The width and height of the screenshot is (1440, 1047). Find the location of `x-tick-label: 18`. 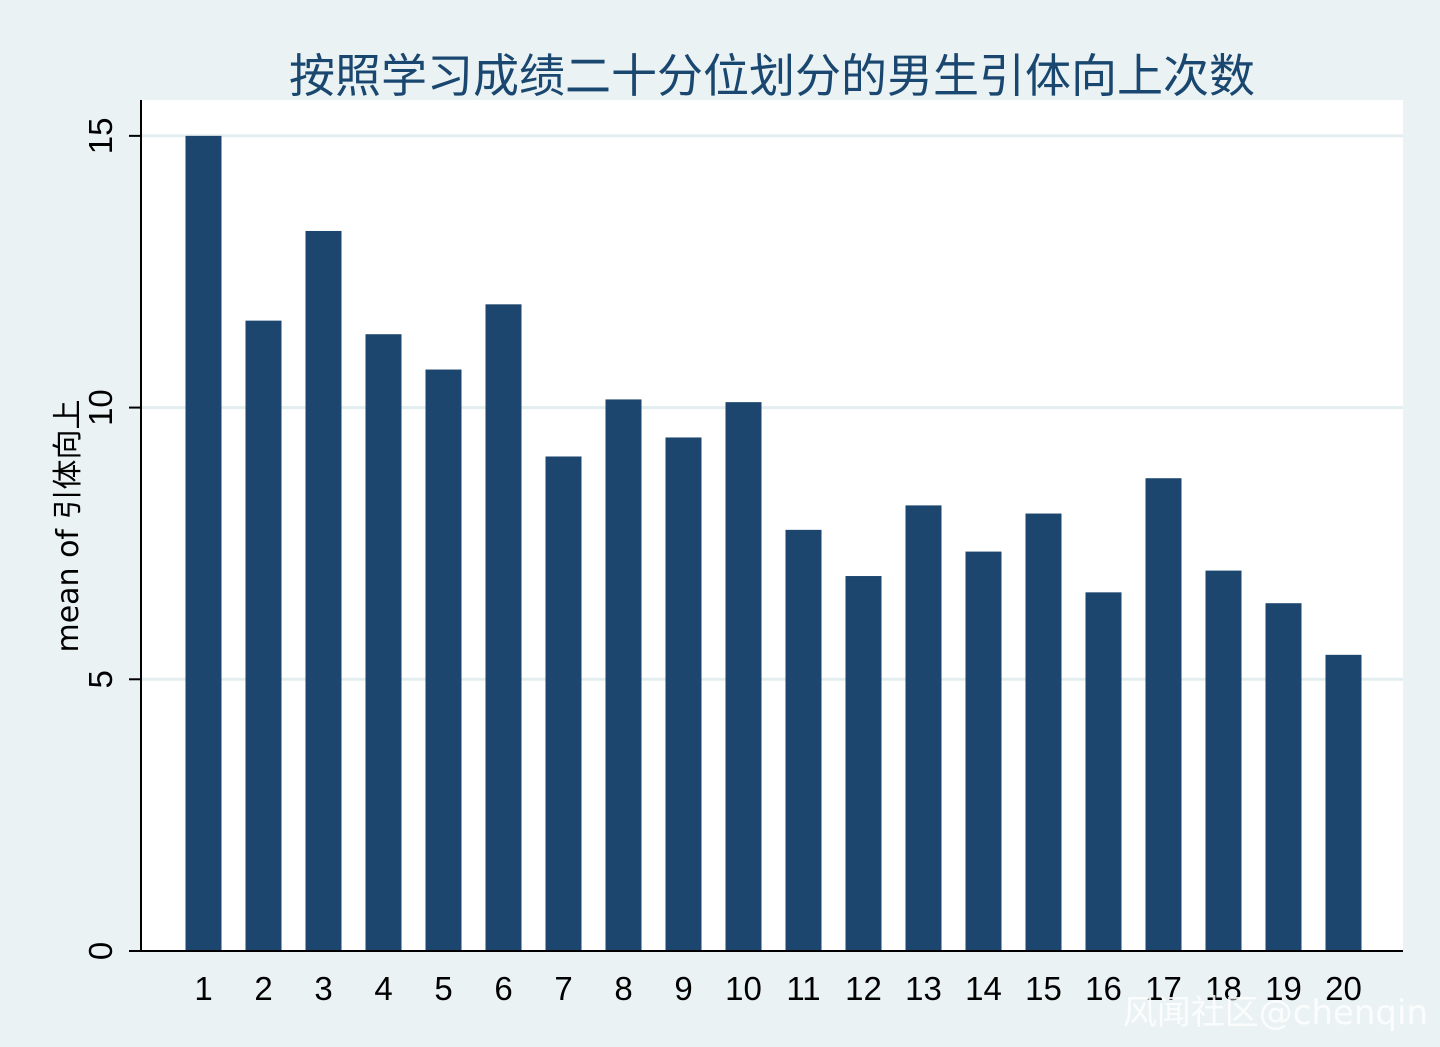

x-tick-label: 18 is located at coordinates (1223, 988).